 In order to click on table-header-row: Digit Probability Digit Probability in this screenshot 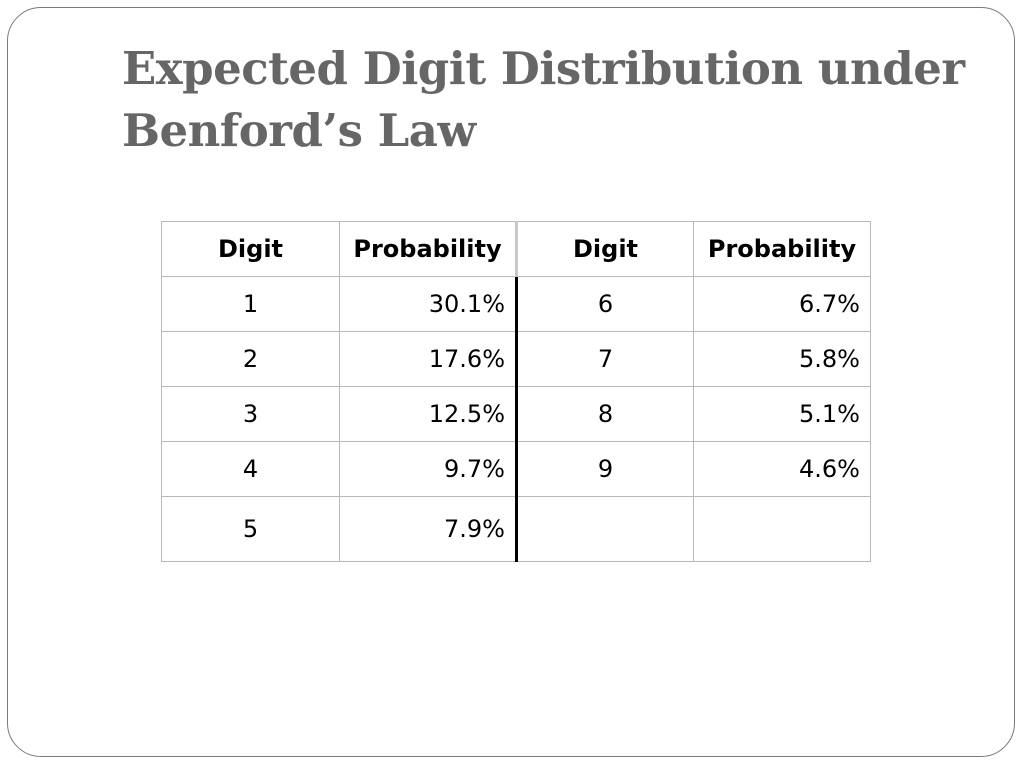, I will do `click(516, 249)`.